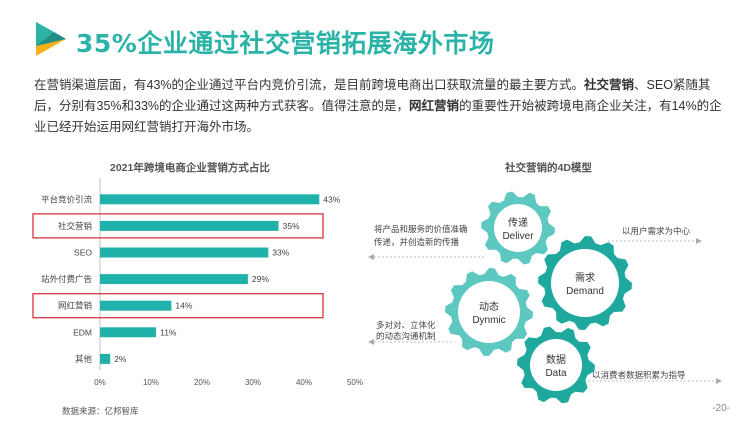 The image size is (750, 423). Describe the element at coordinates (609, 85) in the screenshot. I see `paragraph-emphasis: 社交营销` at that location.